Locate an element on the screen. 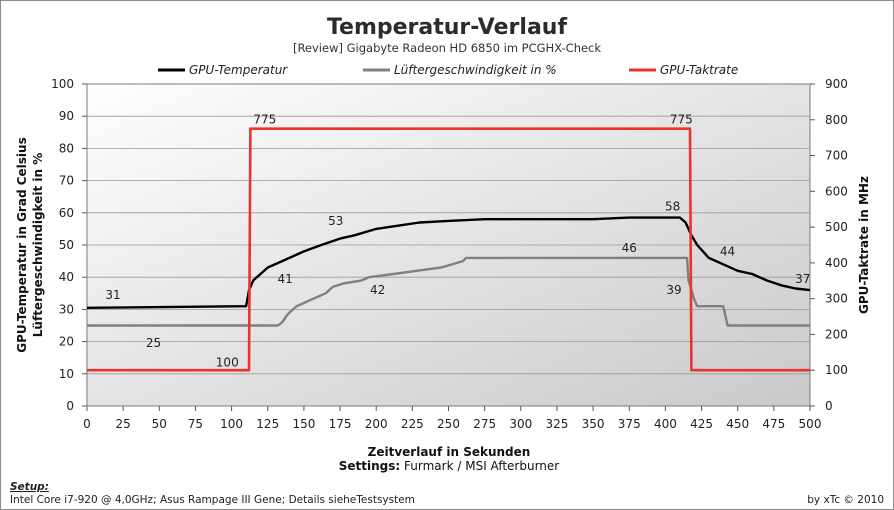 The height and width of the screenshot is (510, 894). data-label: 31 is located at coordinates (112, 295).